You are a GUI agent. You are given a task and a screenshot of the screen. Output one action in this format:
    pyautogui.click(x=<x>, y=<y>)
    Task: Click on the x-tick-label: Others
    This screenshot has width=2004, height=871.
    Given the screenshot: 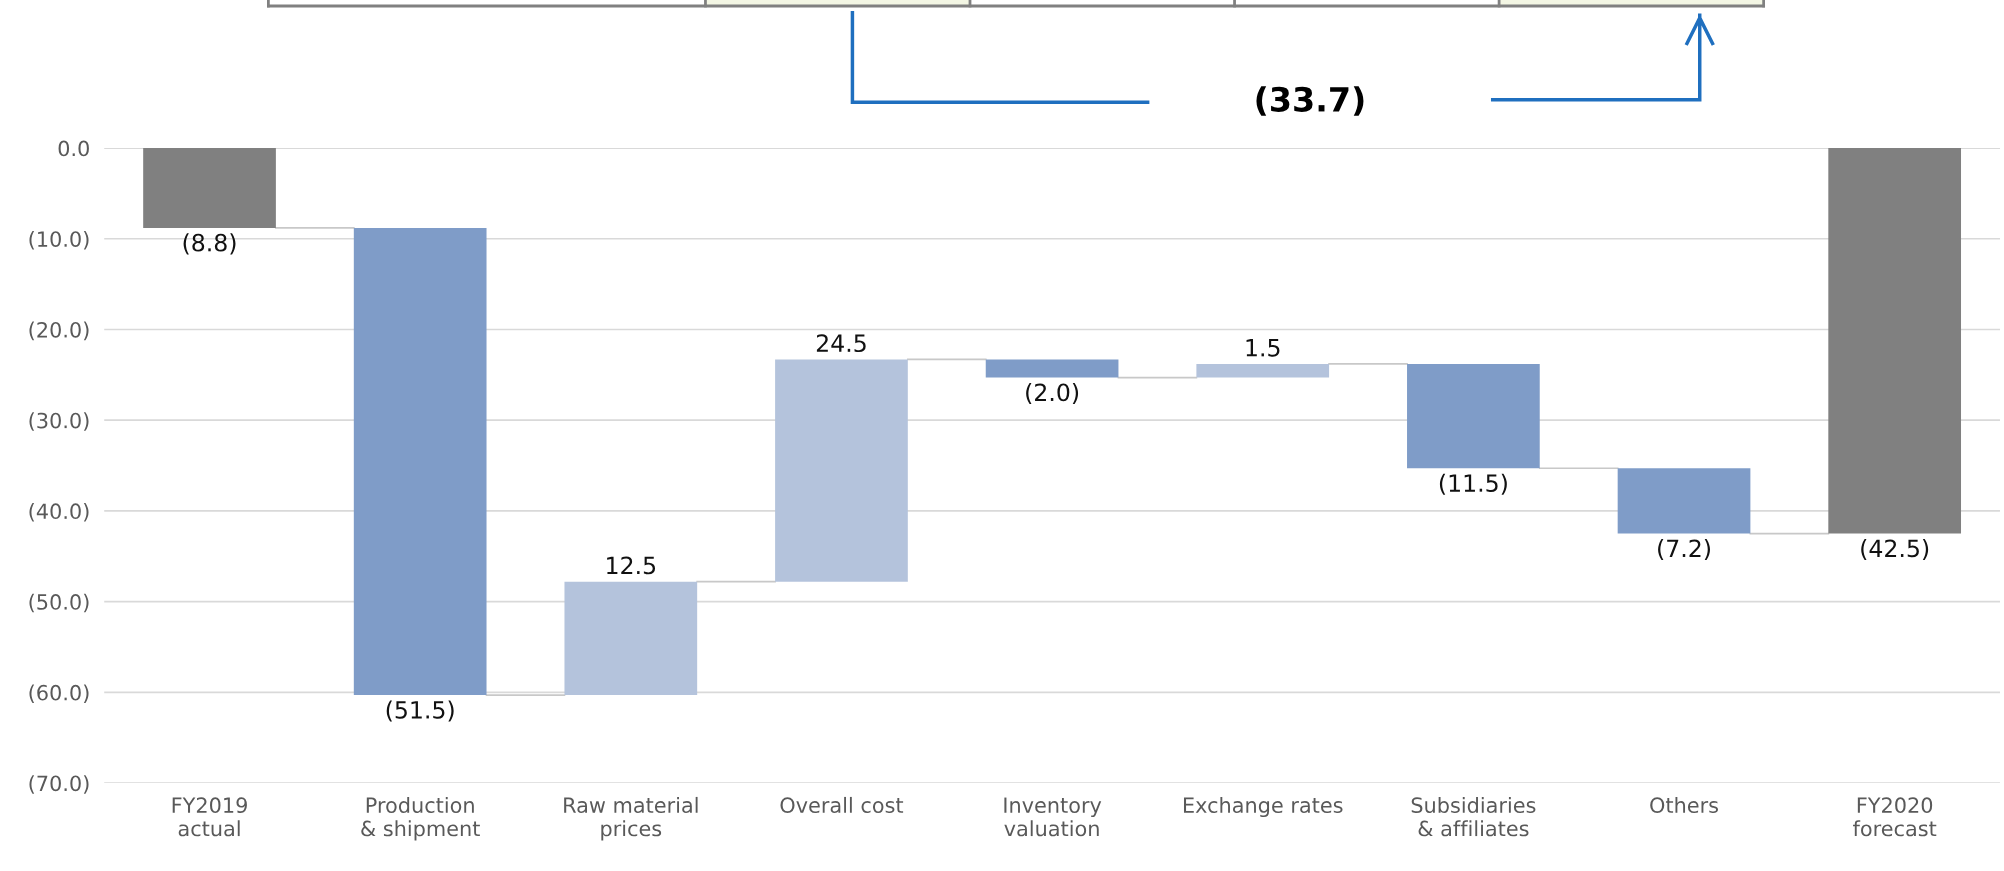 What is the action you would take?
    pyautogui.click(x=1684, y=805)
    